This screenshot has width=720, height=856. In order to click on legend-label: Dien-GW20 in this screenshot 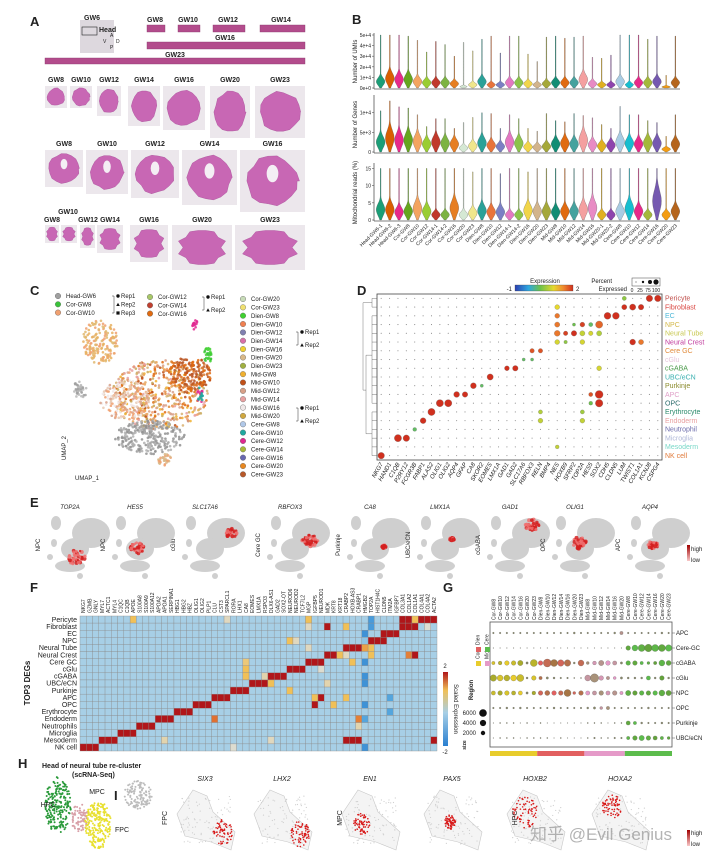, I will do `click(267, 359)`.